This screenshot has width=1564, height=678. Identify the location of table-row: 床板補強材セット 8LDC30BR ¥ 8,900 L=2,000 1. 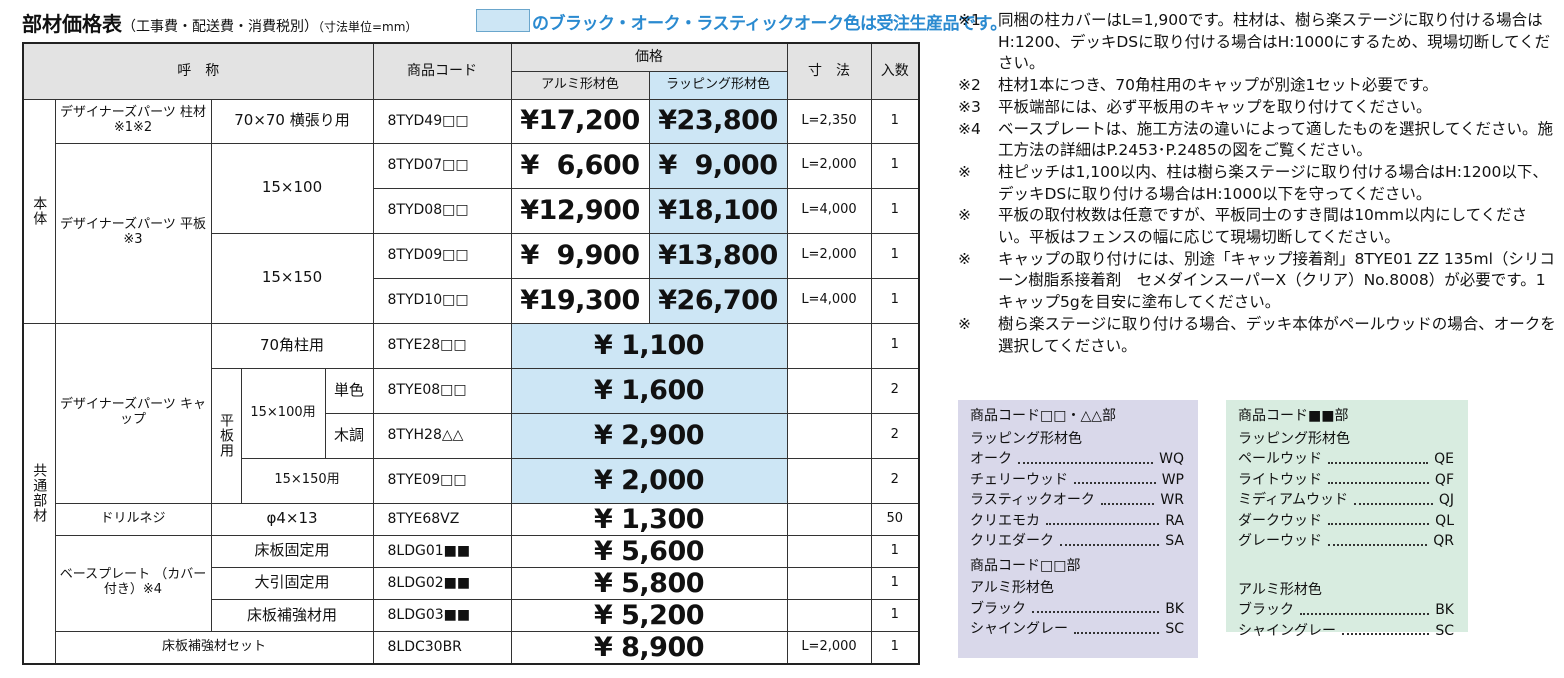
(471, 647).